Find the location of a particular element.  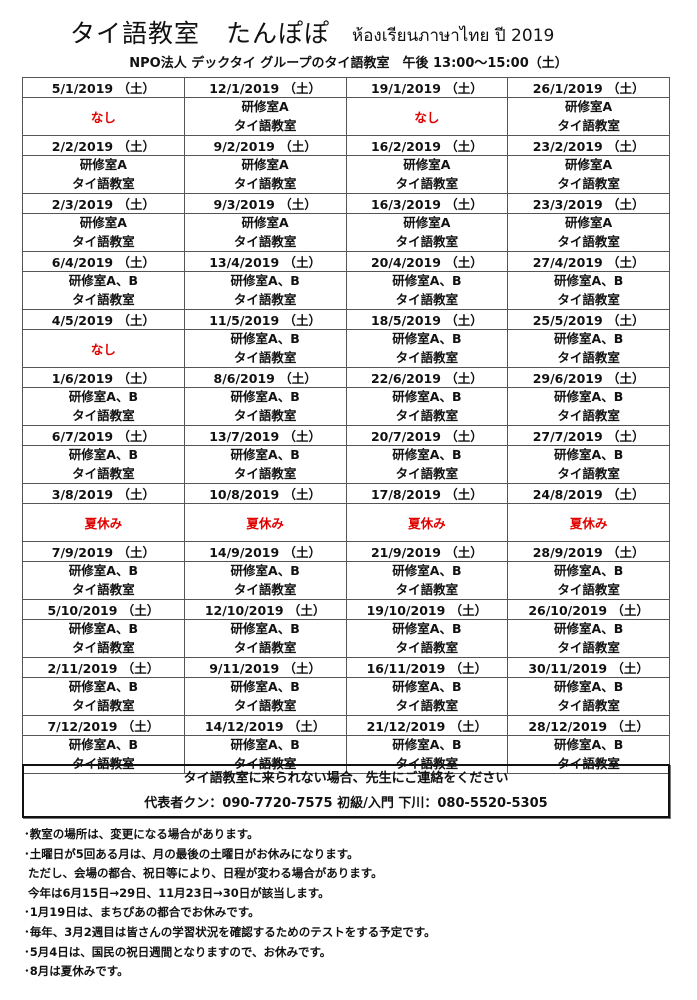

content-row: なし 研修室A タイ語教室 なし 研修室A タイ語教室 is located at coordinates (346, 116).